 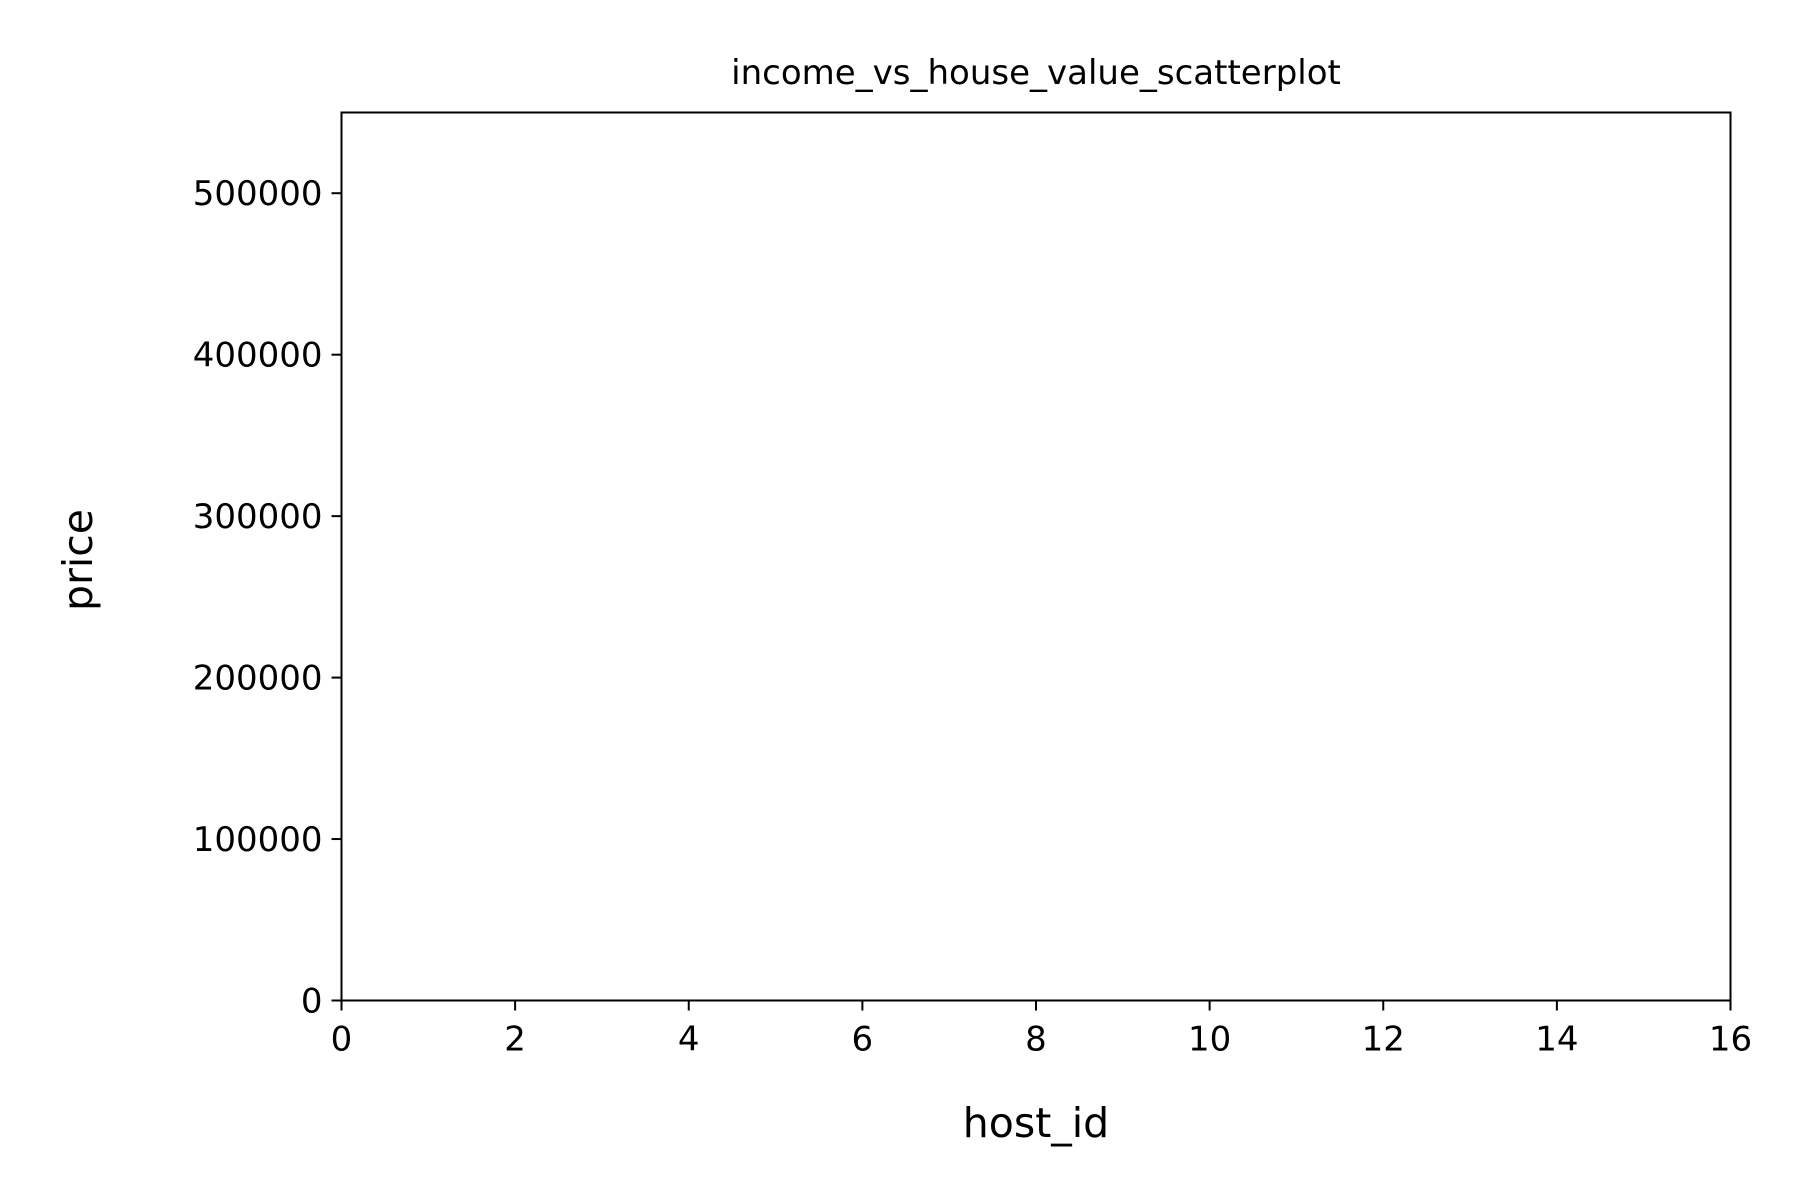 I want to click on y-tick-label: 400000, so click(x=258, y=356).